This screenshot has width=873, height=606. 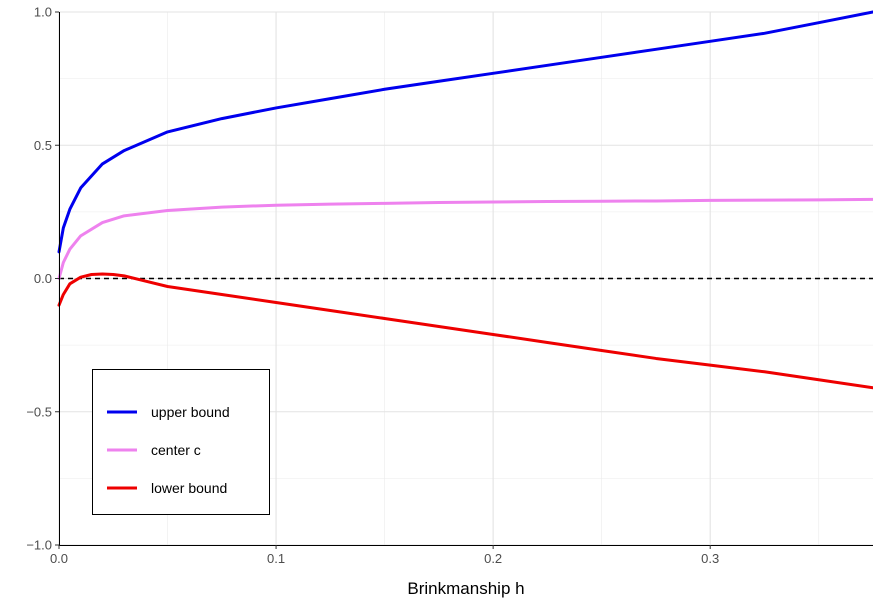 I want to click on x-axis-title: Brinkmanship h, so click(x=465, y=588).